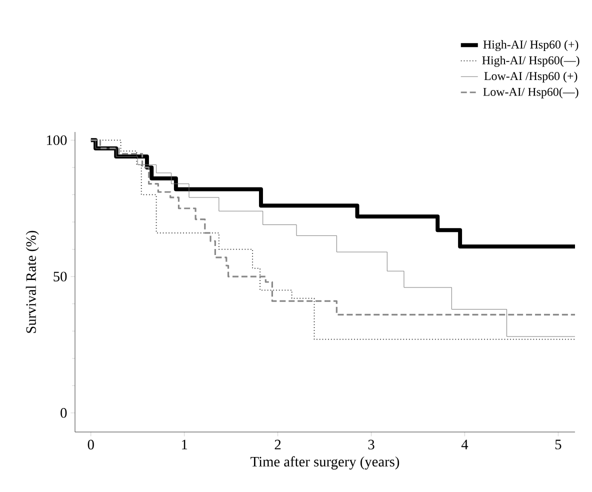 The height and width of the screenshot is (492, 592). Describe the element at coordinates (464, 445) in the screenshot. I see `x-tick-label: 4` at that location.